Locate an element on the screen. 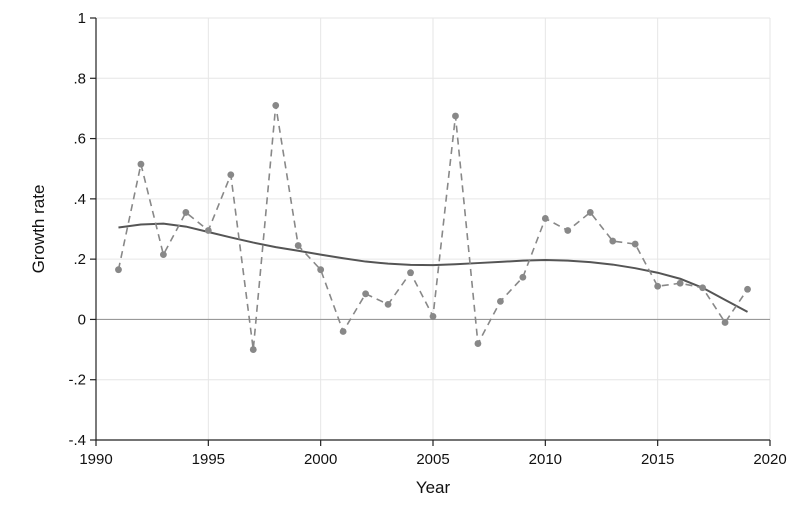  y-tick-label: .8 is located at coordinates (79, 78).